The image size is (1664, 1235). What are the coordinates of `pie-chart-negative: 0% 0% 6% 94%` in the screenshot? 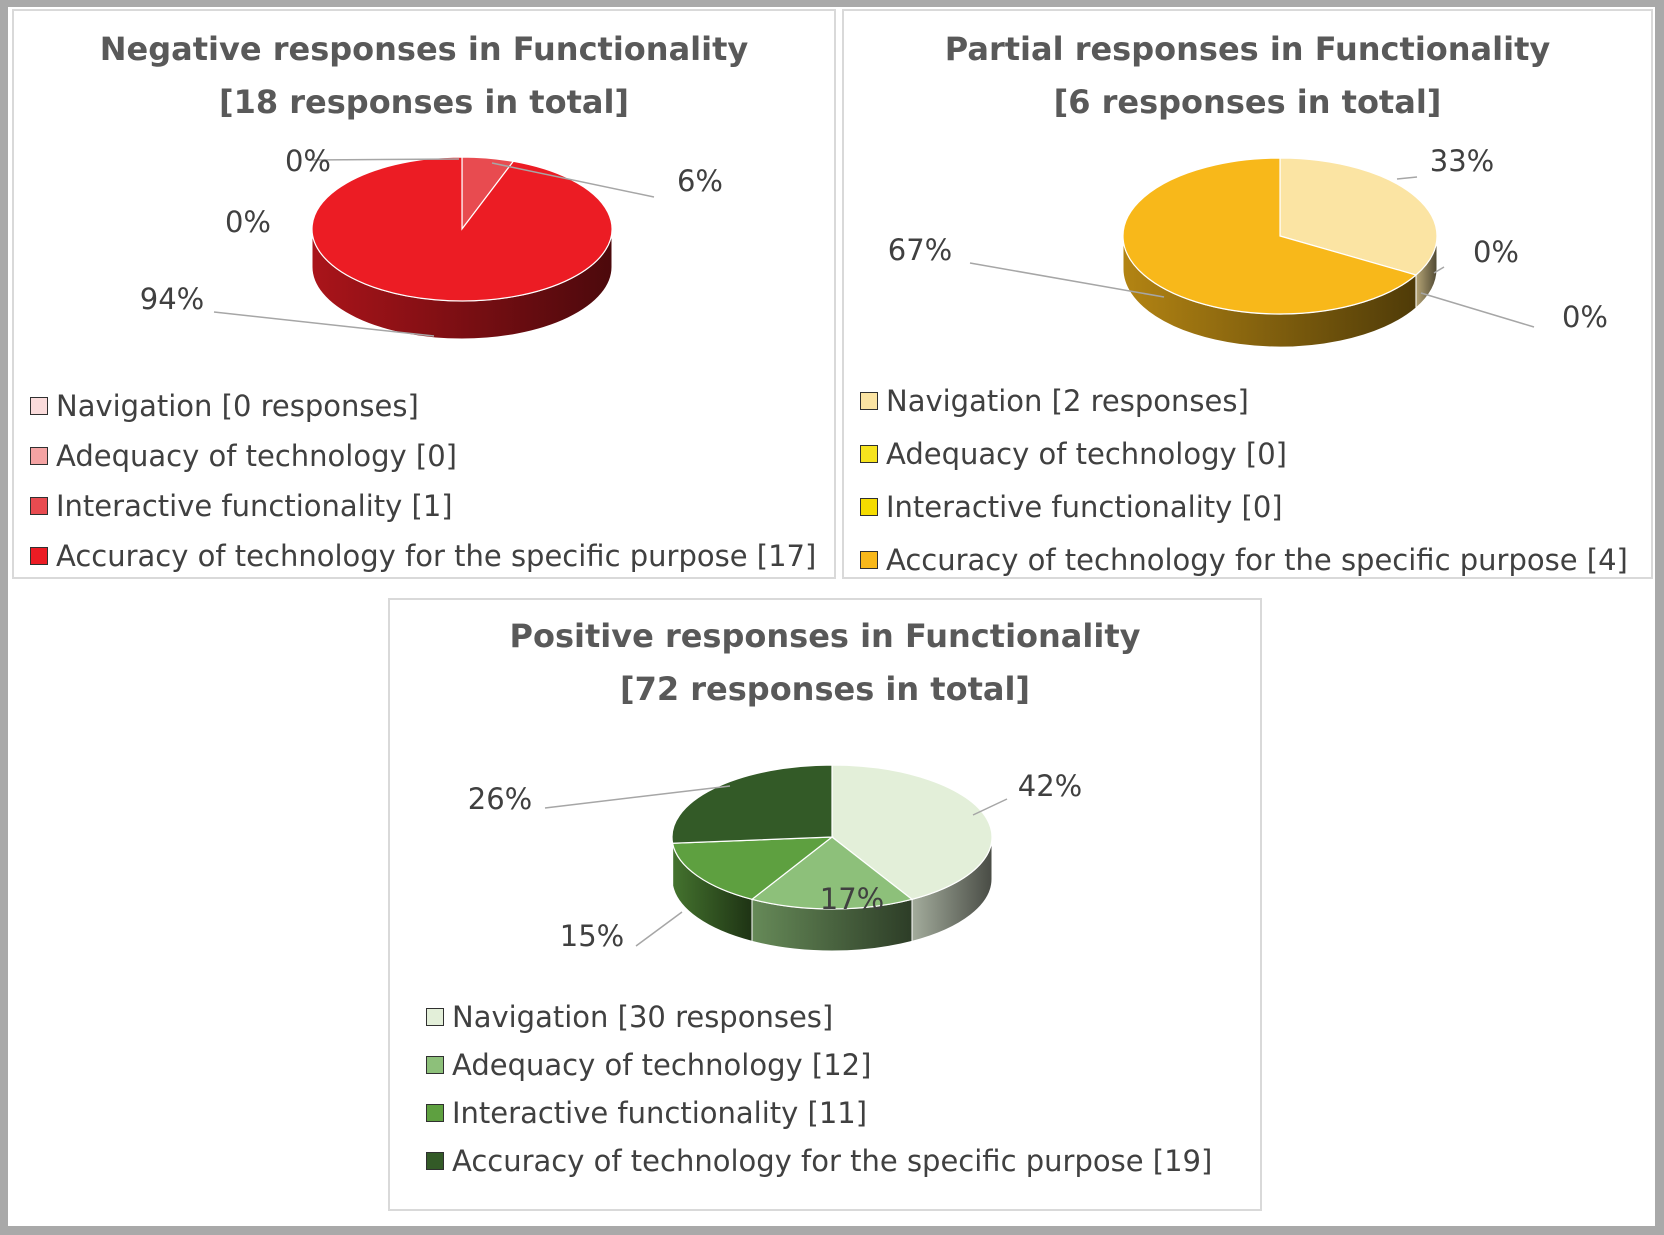 It's located at (431, 242).